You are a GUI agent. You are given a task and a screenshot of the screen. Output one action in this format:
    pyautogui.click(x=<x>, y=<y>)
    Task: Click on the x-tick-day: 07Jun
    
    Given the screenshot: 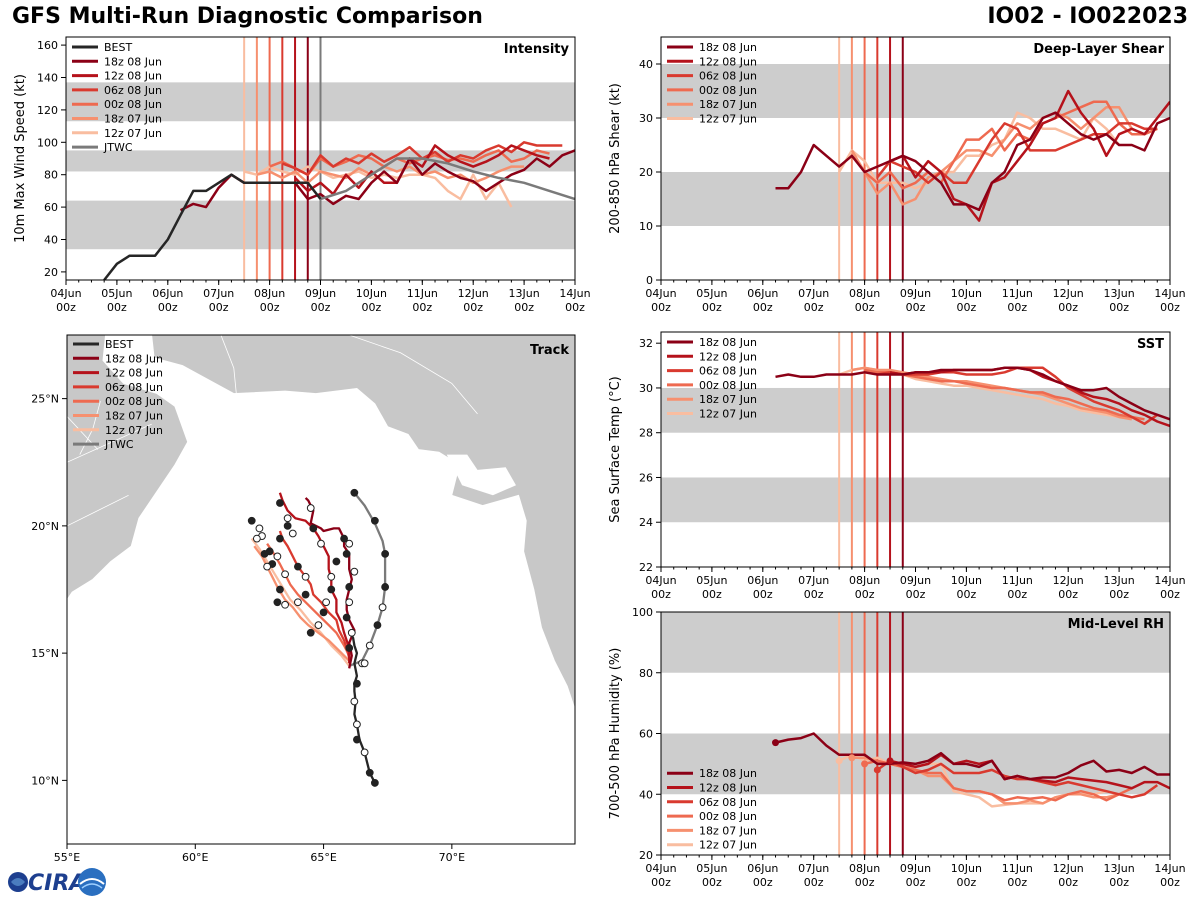 What is the action you would take?
    pyautogui.click(x=813, y=293)
    